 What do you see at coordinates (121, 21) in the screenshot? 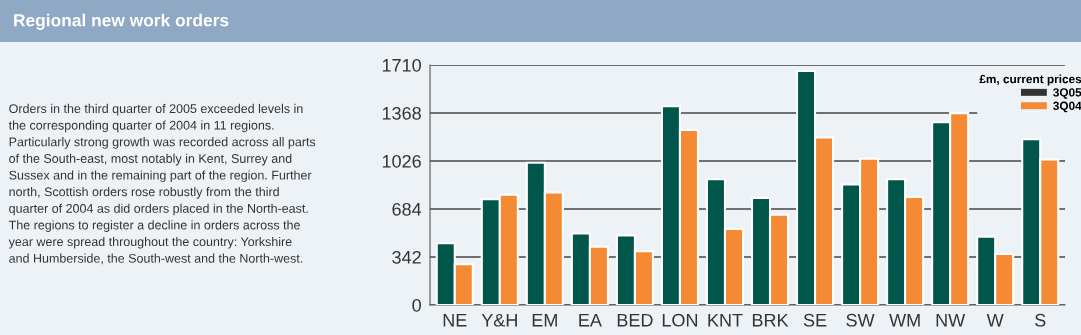
I see `text: Regional new work orders` at bounding box center [121, 21].